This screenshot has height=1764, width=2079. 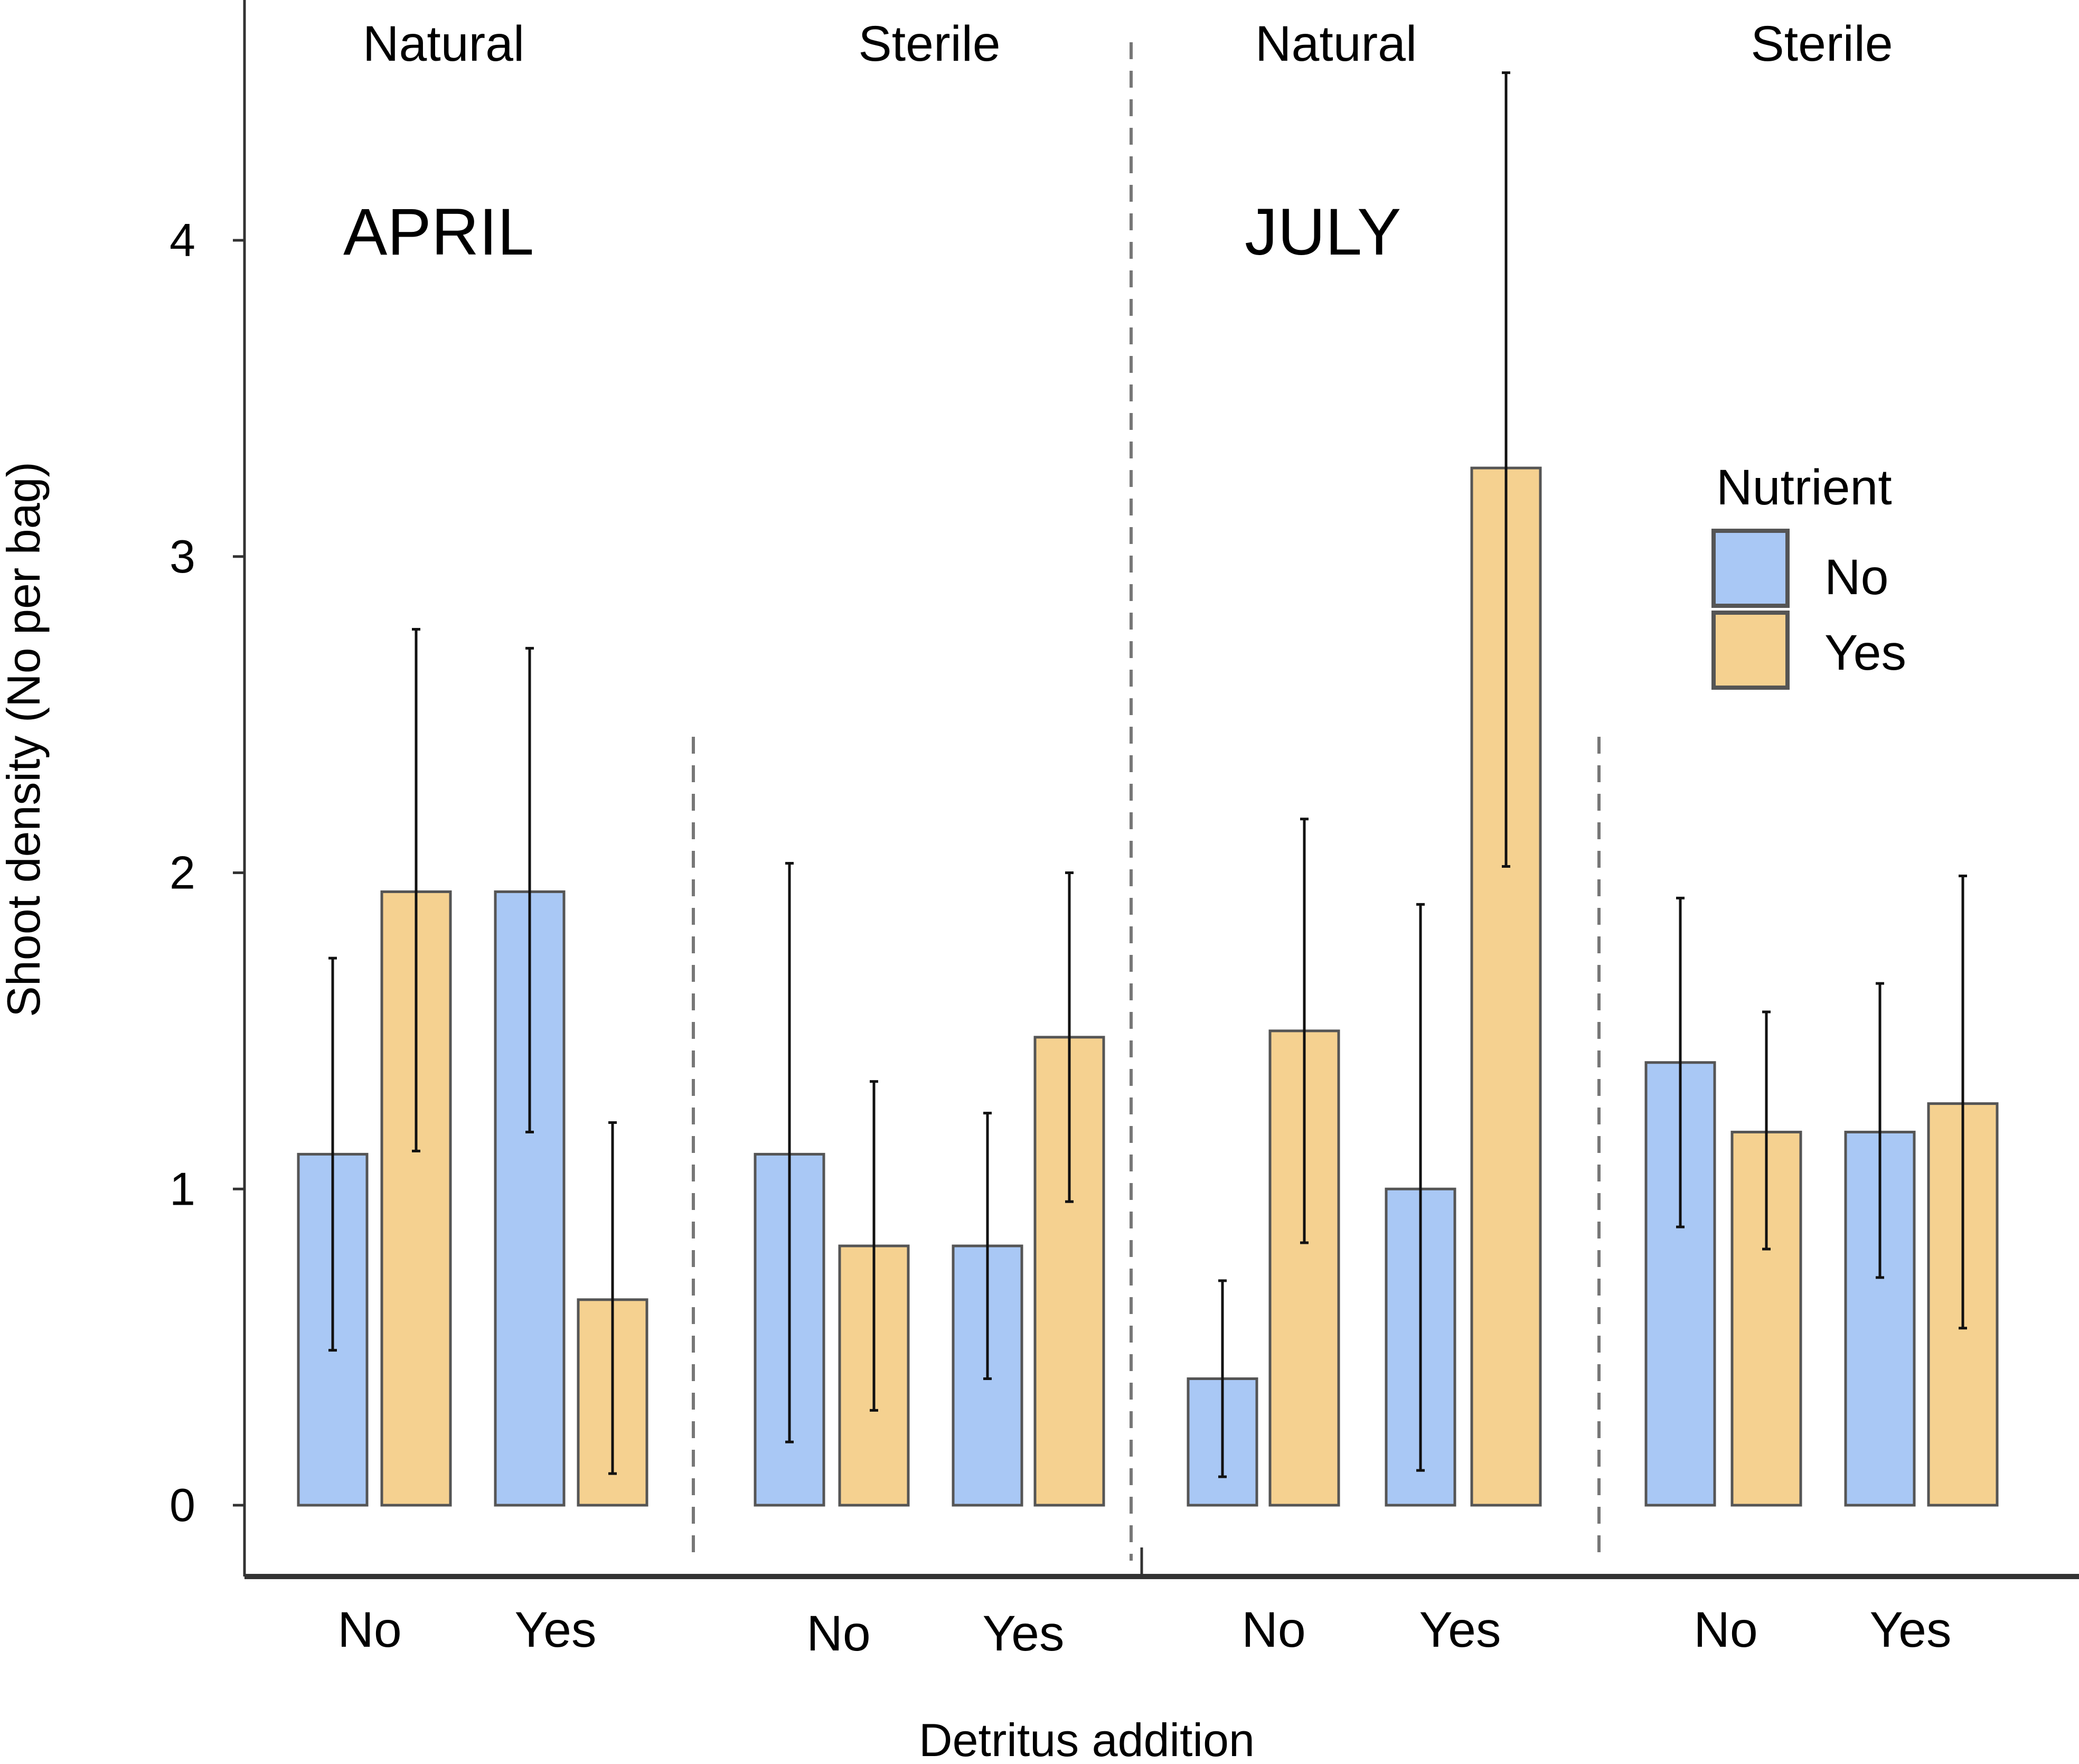 What do you see at coordinates (1822, 44) in the screenshot?
I see `panel-label-july-sterile: Sterile` at bounding box center [1822, 44].